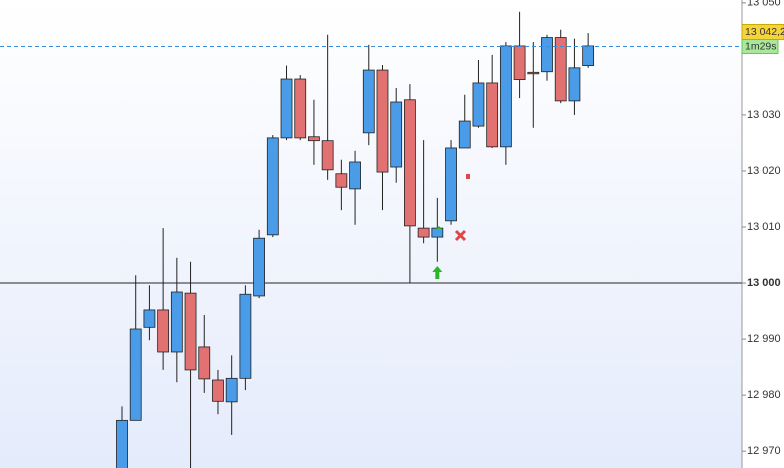  What do you see at coordinates (460, 235) in the screenshot?
I see `close-mark` at bounding box center [460, 235].